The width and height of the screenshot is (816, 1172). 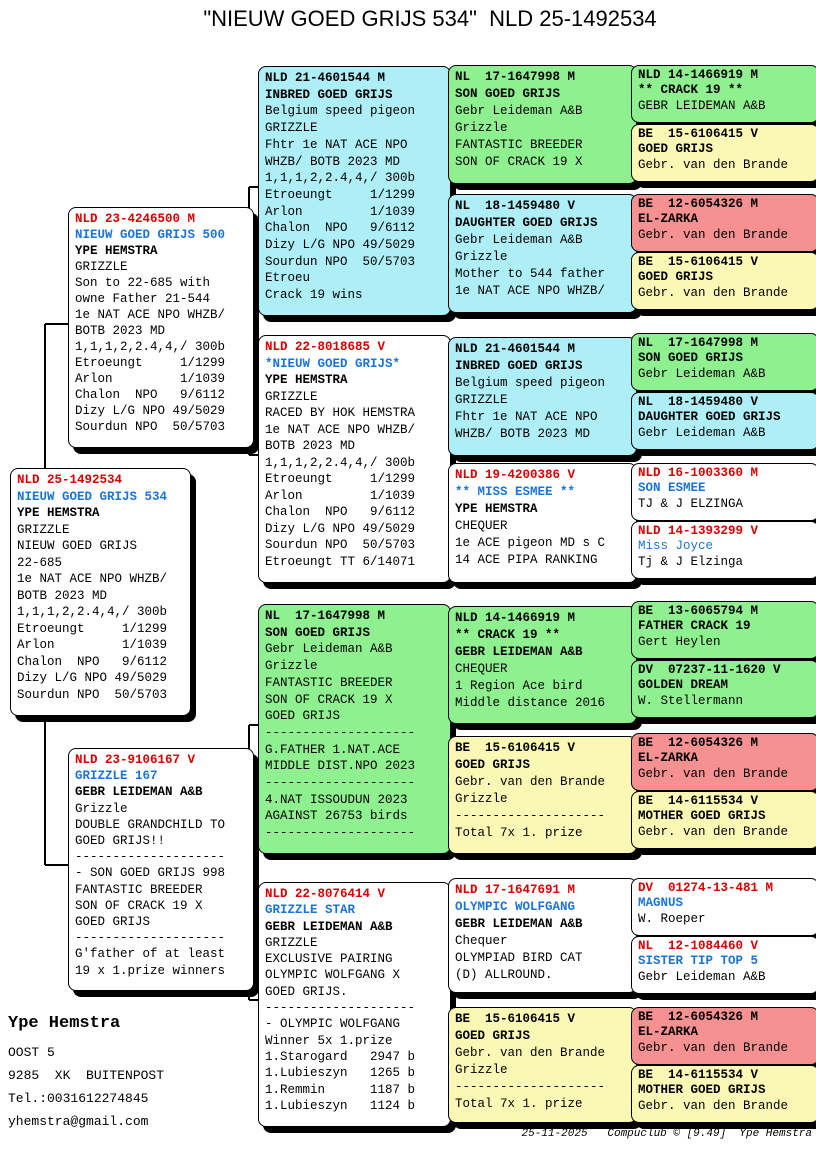 I want to click on pedigree-text-line: Son to 22-685 with, so click(x=143, y=283).